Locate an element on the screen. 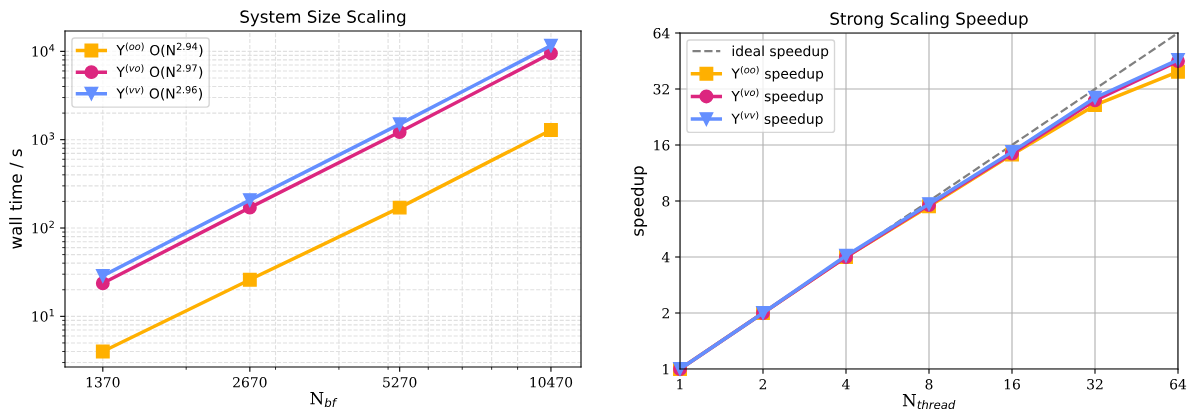  chart-title: Strong Scaling Speedup is located at coordinates (929, 20).